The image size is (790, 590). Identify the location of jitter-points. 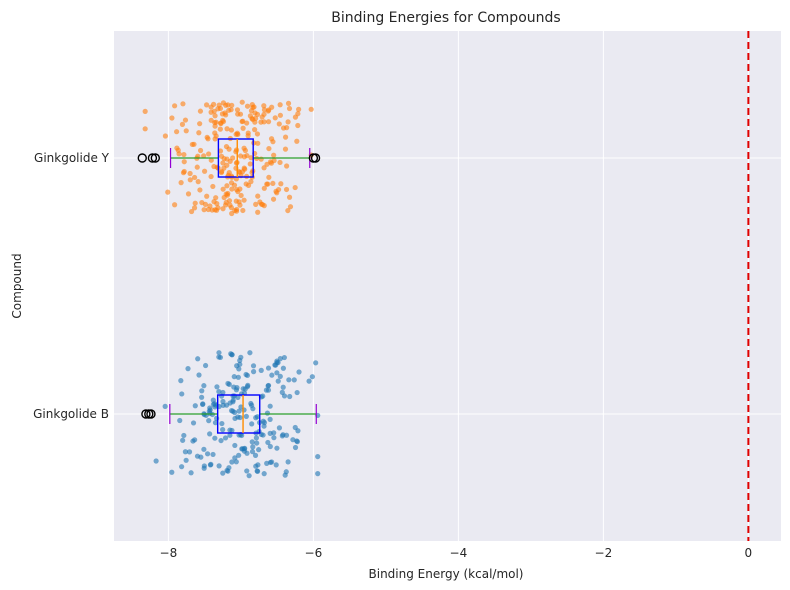
(231, 289).